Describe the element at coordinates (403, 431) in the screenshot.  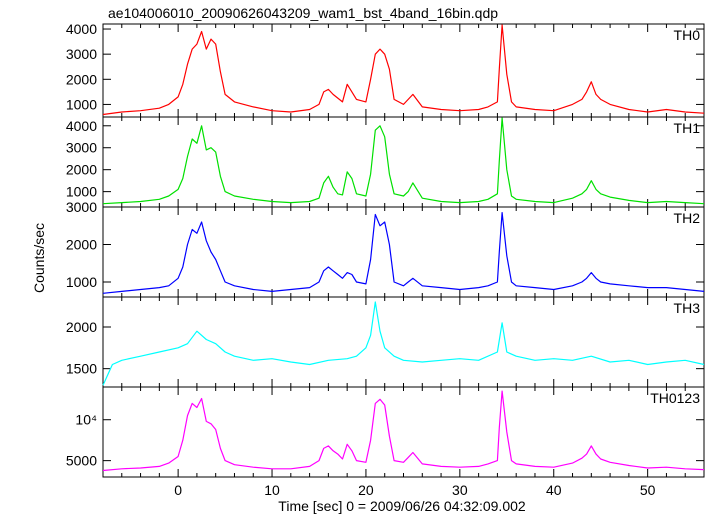
I see `series-line-th0123` at that location.